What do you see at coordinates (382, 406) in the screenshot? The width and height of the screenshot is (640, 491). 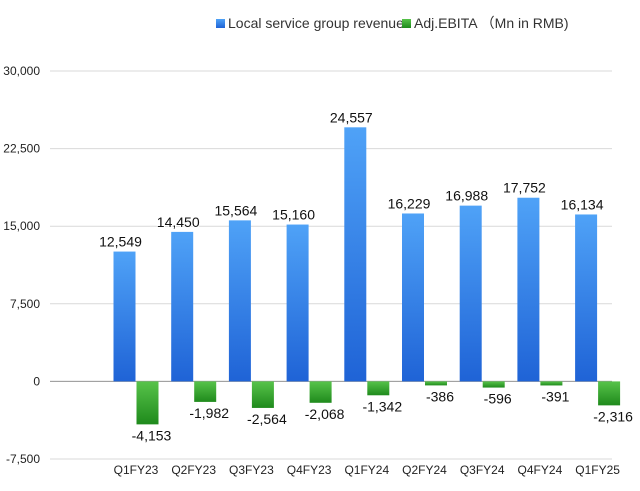 I see `data-label-ebita: -1,342` at bounding box center [382, 406].